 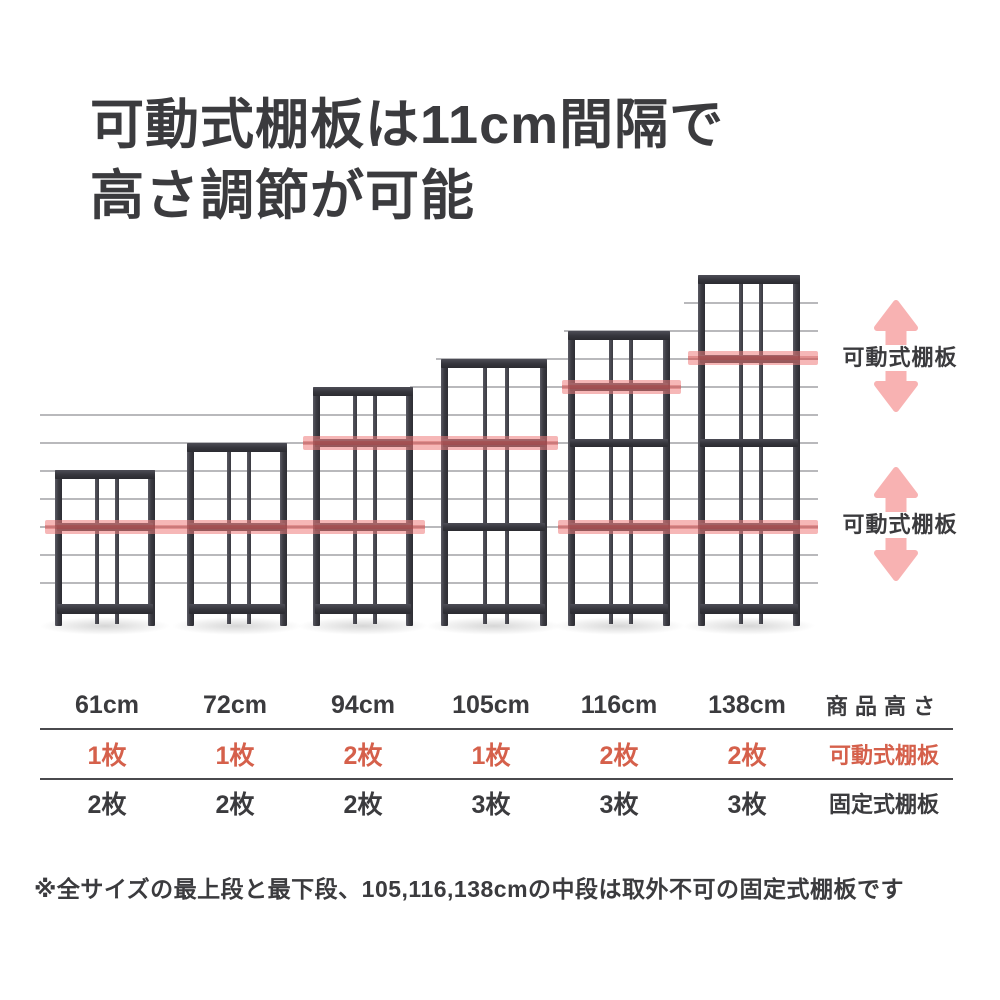 What do you see at coordinates (407, 125) in the screenshot?
I see `title-line-1: 可動式棚板は11cm間隔で` at bounding box center [407, 125].